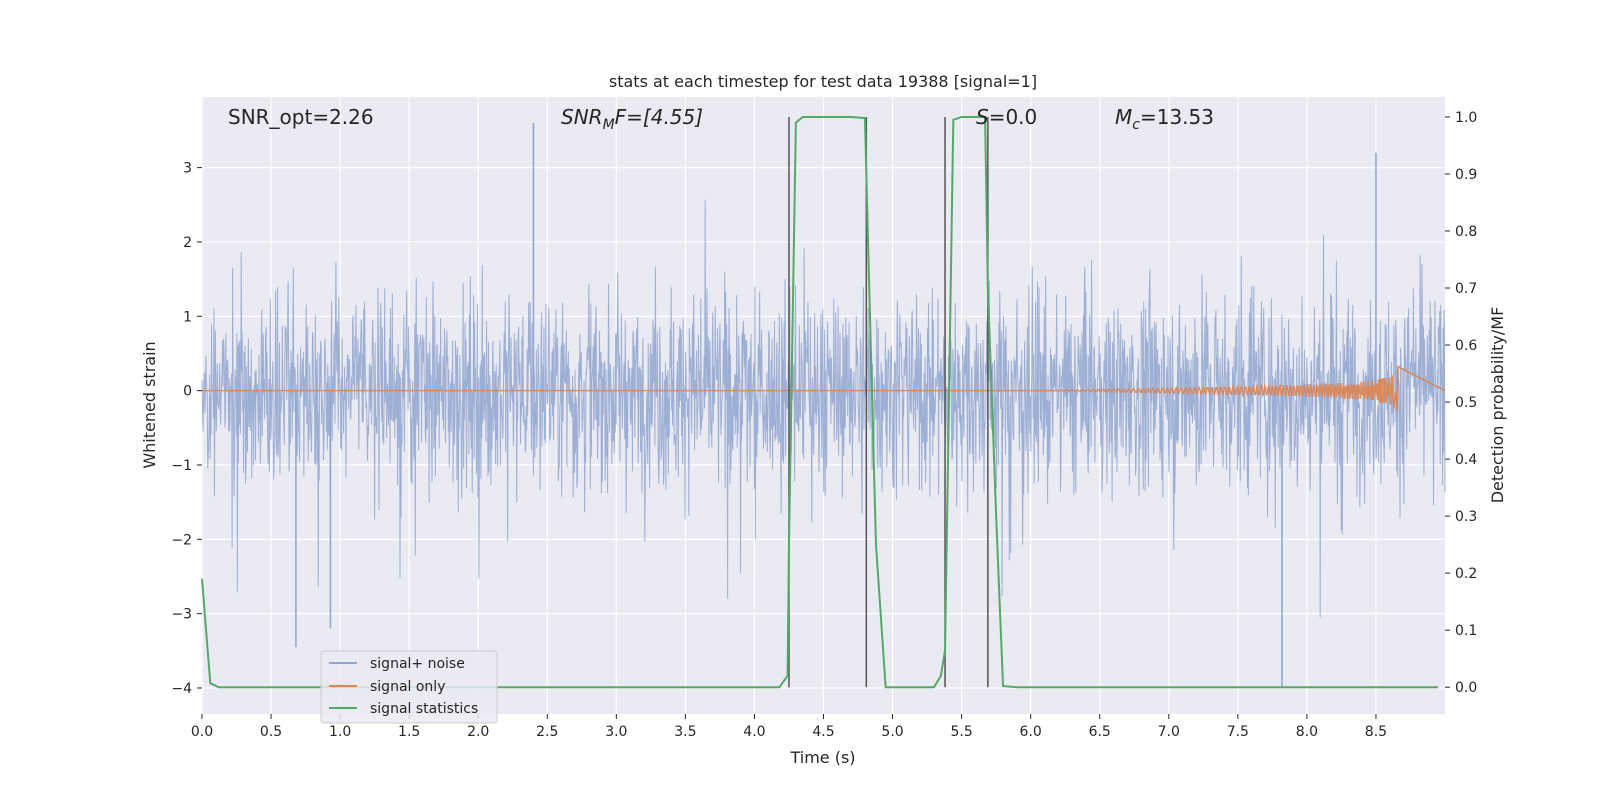  What do you see at coordinates (424, 709) in the screenshot?
I see `legend-item-statistics: signal statistics` at bounding box center [424, 709].